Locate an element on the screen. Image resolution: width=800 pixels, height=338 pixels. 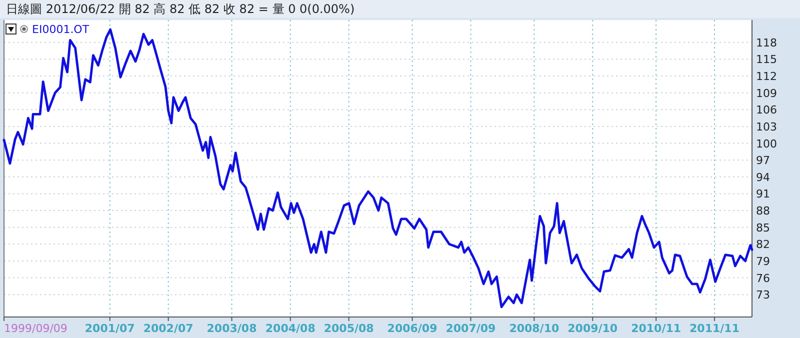
y-tick-label: 109 is located at coordinates (766, 93).